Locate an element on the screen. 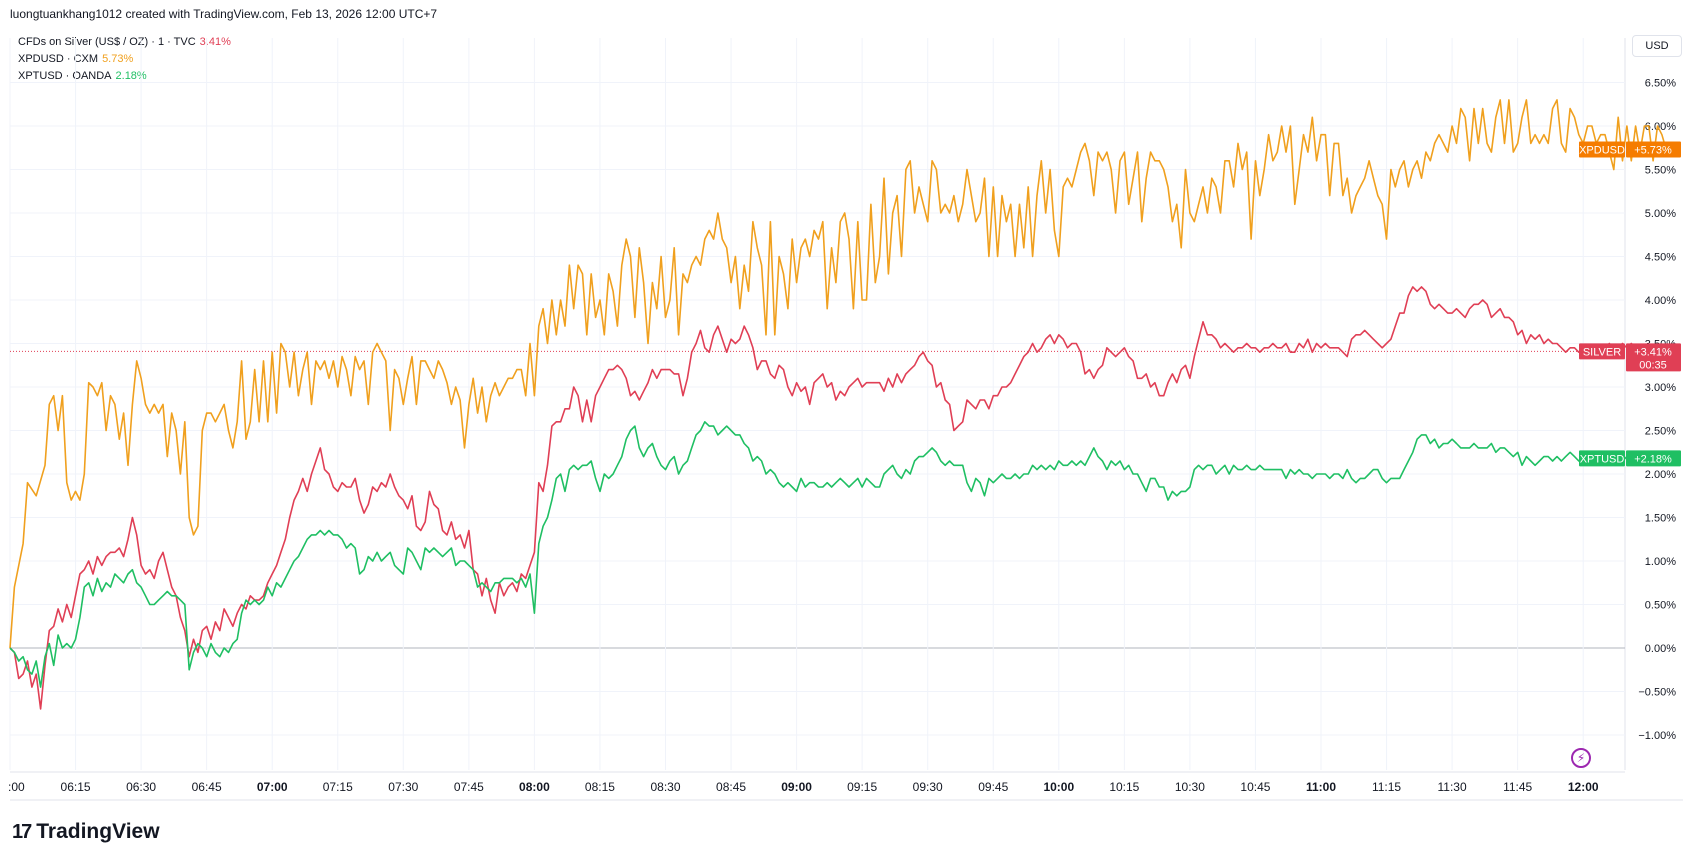 Image resolution: width=1693 pixels, height=861 pixels. y-tick-label: 0.50% is located at coordinates (1660, 606).